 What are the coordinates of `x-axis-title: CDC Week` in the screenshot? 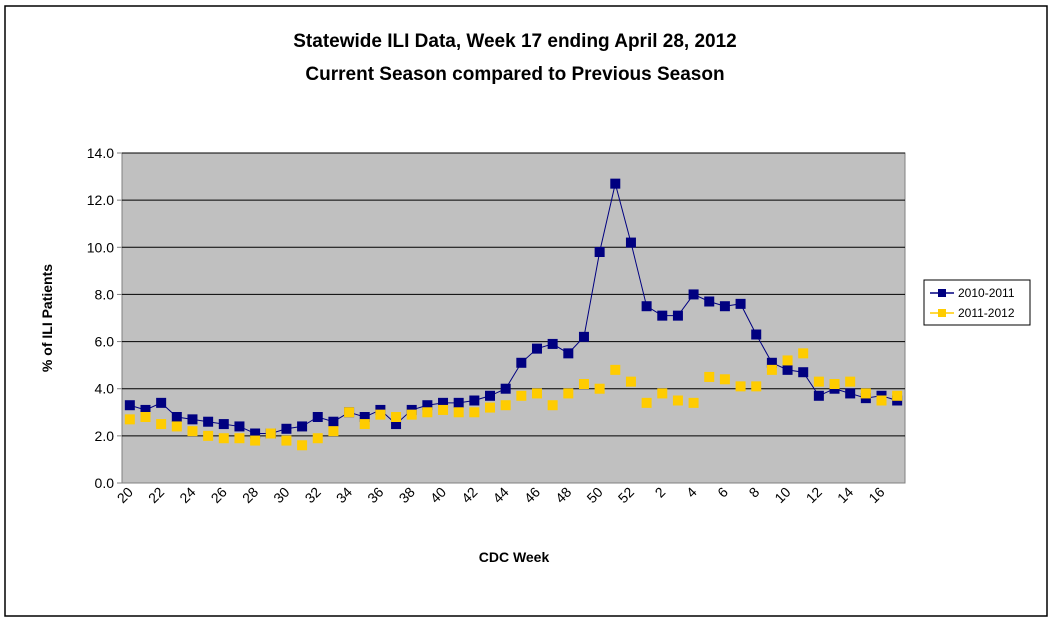 It's located at (514, 557).